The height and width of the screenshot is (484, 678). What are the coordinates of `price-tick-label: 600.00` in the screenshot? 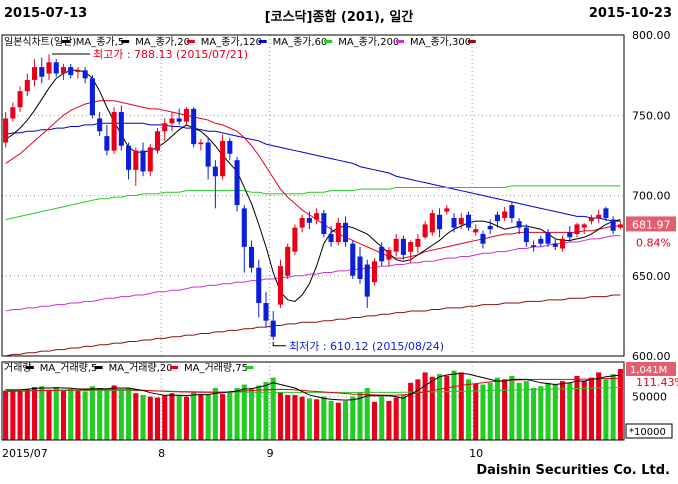 It's located at (651, 356).